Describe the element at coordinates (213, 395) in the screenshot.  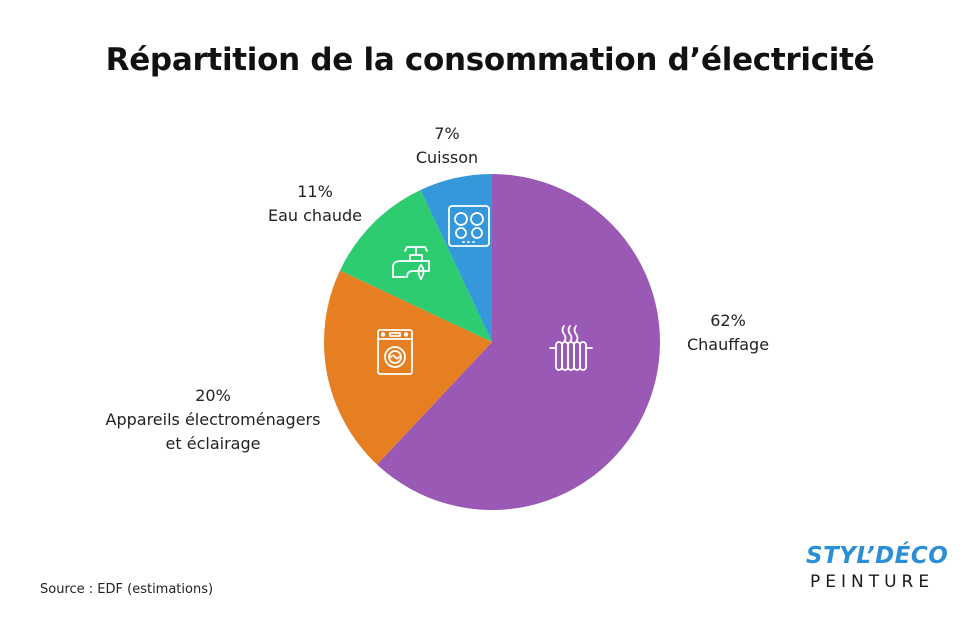
I see `slice-percent: 20%` at that location.